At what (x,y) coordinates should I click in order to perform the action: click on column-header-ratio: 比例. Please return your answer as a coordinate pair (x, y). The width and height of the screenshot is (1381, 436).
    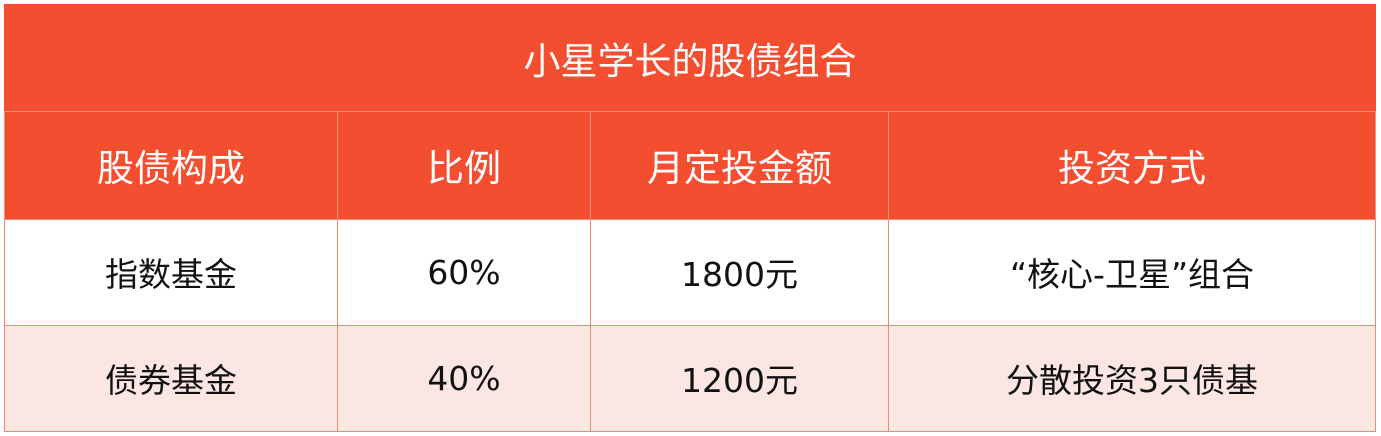
    Looking at the image, I should click on (464, 165).